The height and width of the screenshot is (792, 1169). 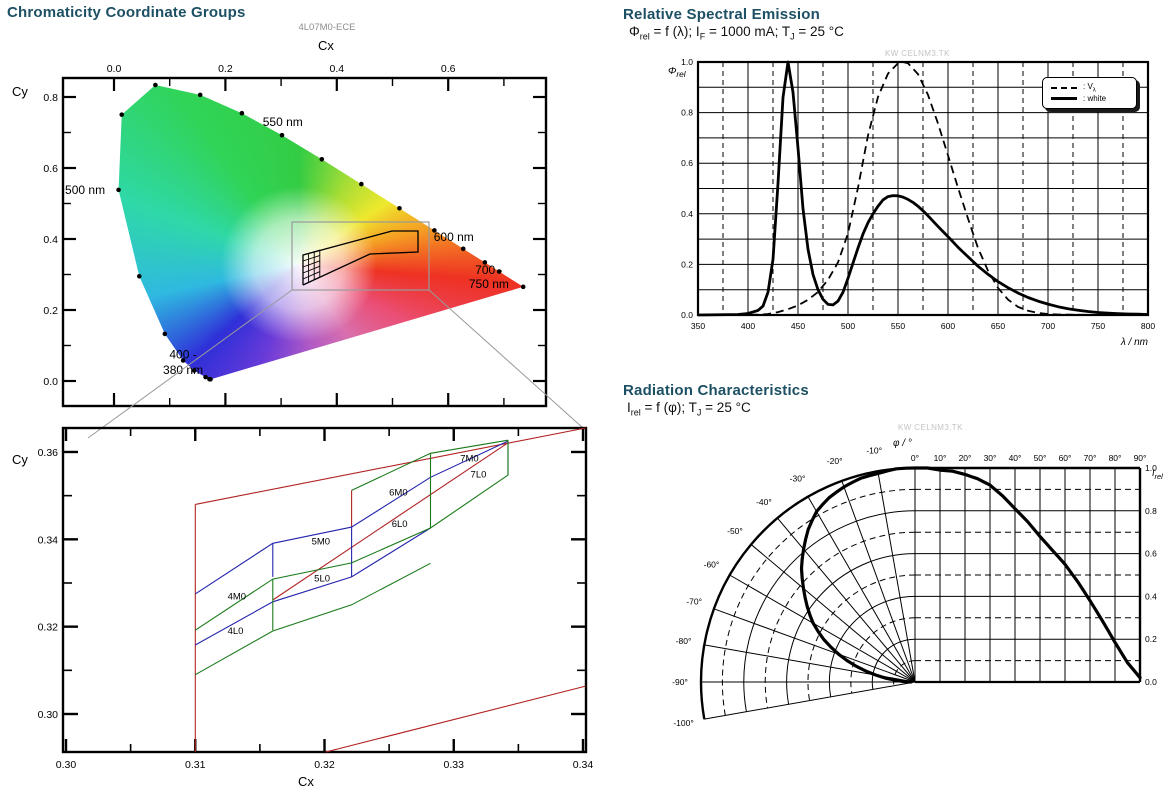 What do you see at coordinates (835, 461) in the screenshot?
I see `angle-label-neg: -20°` at bounding box center [835, 461].